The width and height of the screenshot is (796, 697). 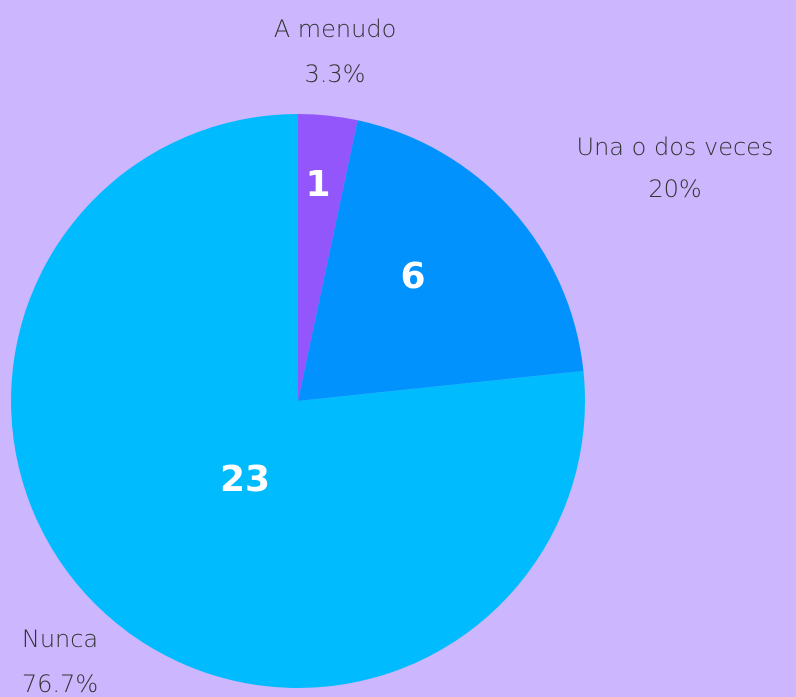 What do you see at coordinates (245, 479) in the screenshot?
I see `value-label: 23` at bounding box center [245, 479].